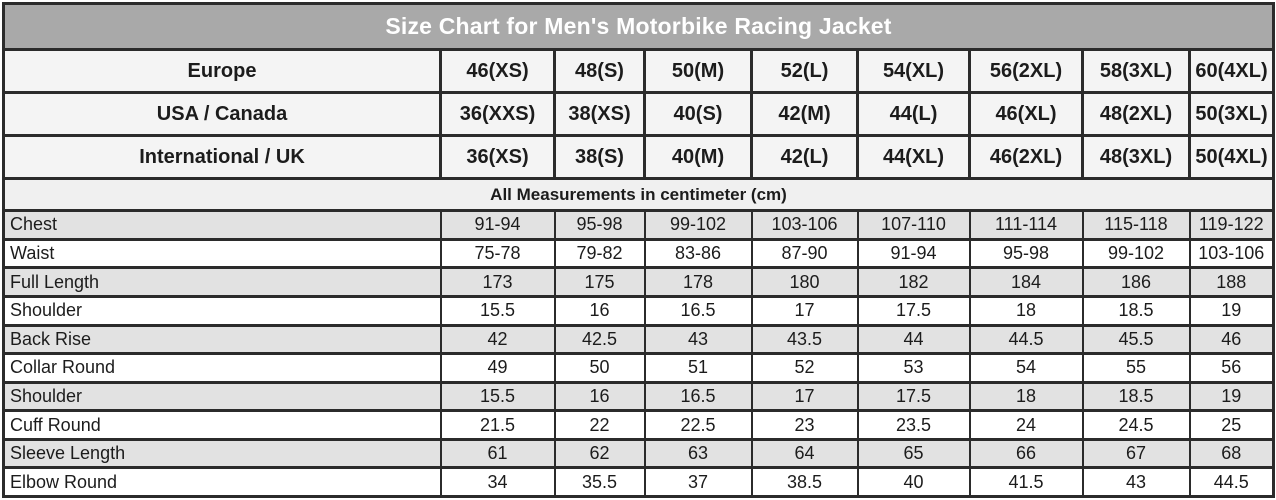 Image resolution: width=1276 pixels, height=500 pixels. Describe the element at coordinates (497, 71) in the screenshot. I see `size-cell: 46(XS)` at that location.